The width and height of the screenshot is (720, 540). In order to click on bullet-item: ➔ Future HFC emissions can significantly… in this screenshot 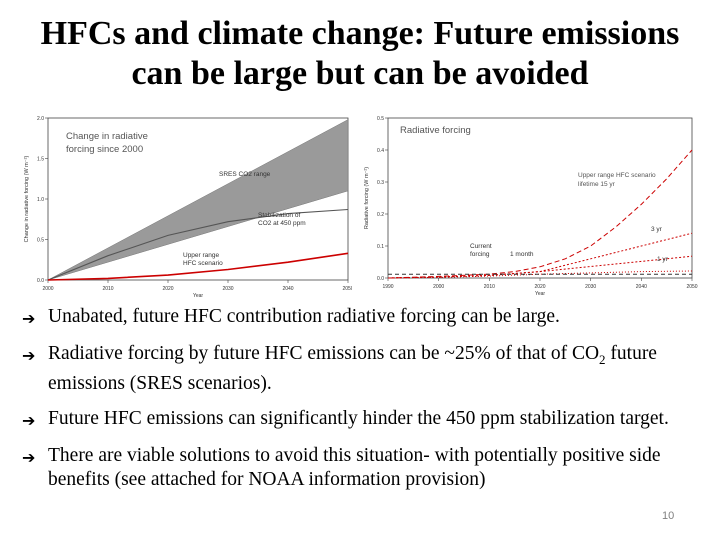, I will do `click(367, 420)`.